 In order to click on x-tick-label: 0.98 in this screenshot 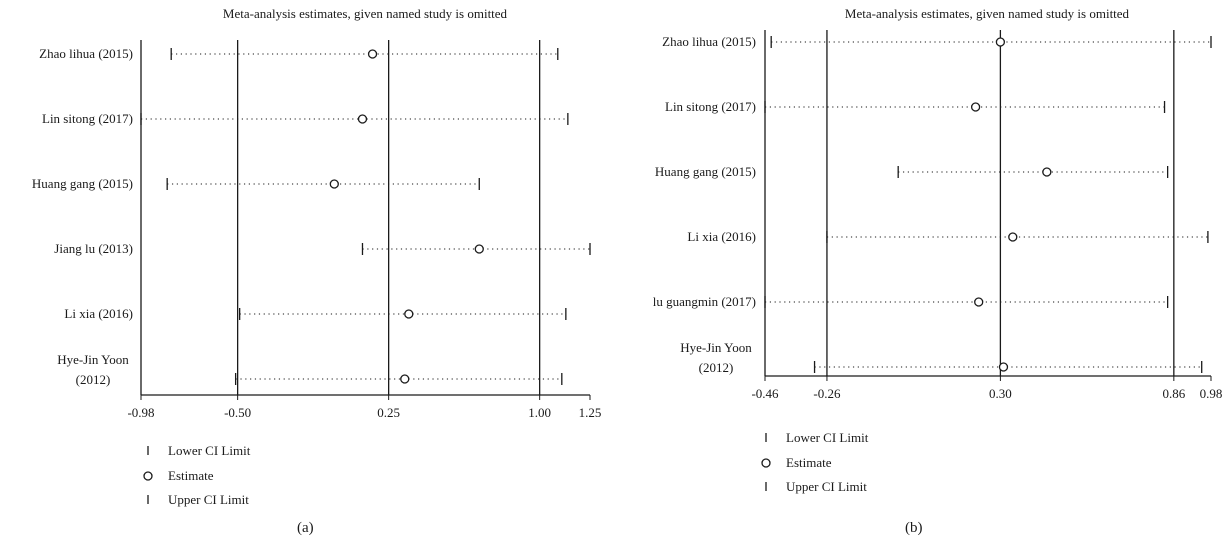, I will do `click(1211, 393)`.